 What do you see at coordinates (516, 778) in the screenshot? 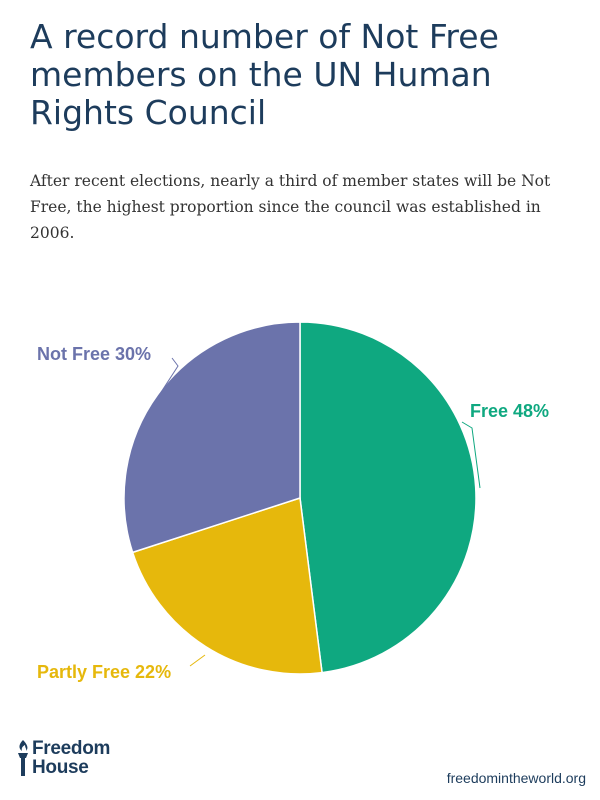
I see `footer-url: freedomintheworld.org` at bounding box center [516, 778].